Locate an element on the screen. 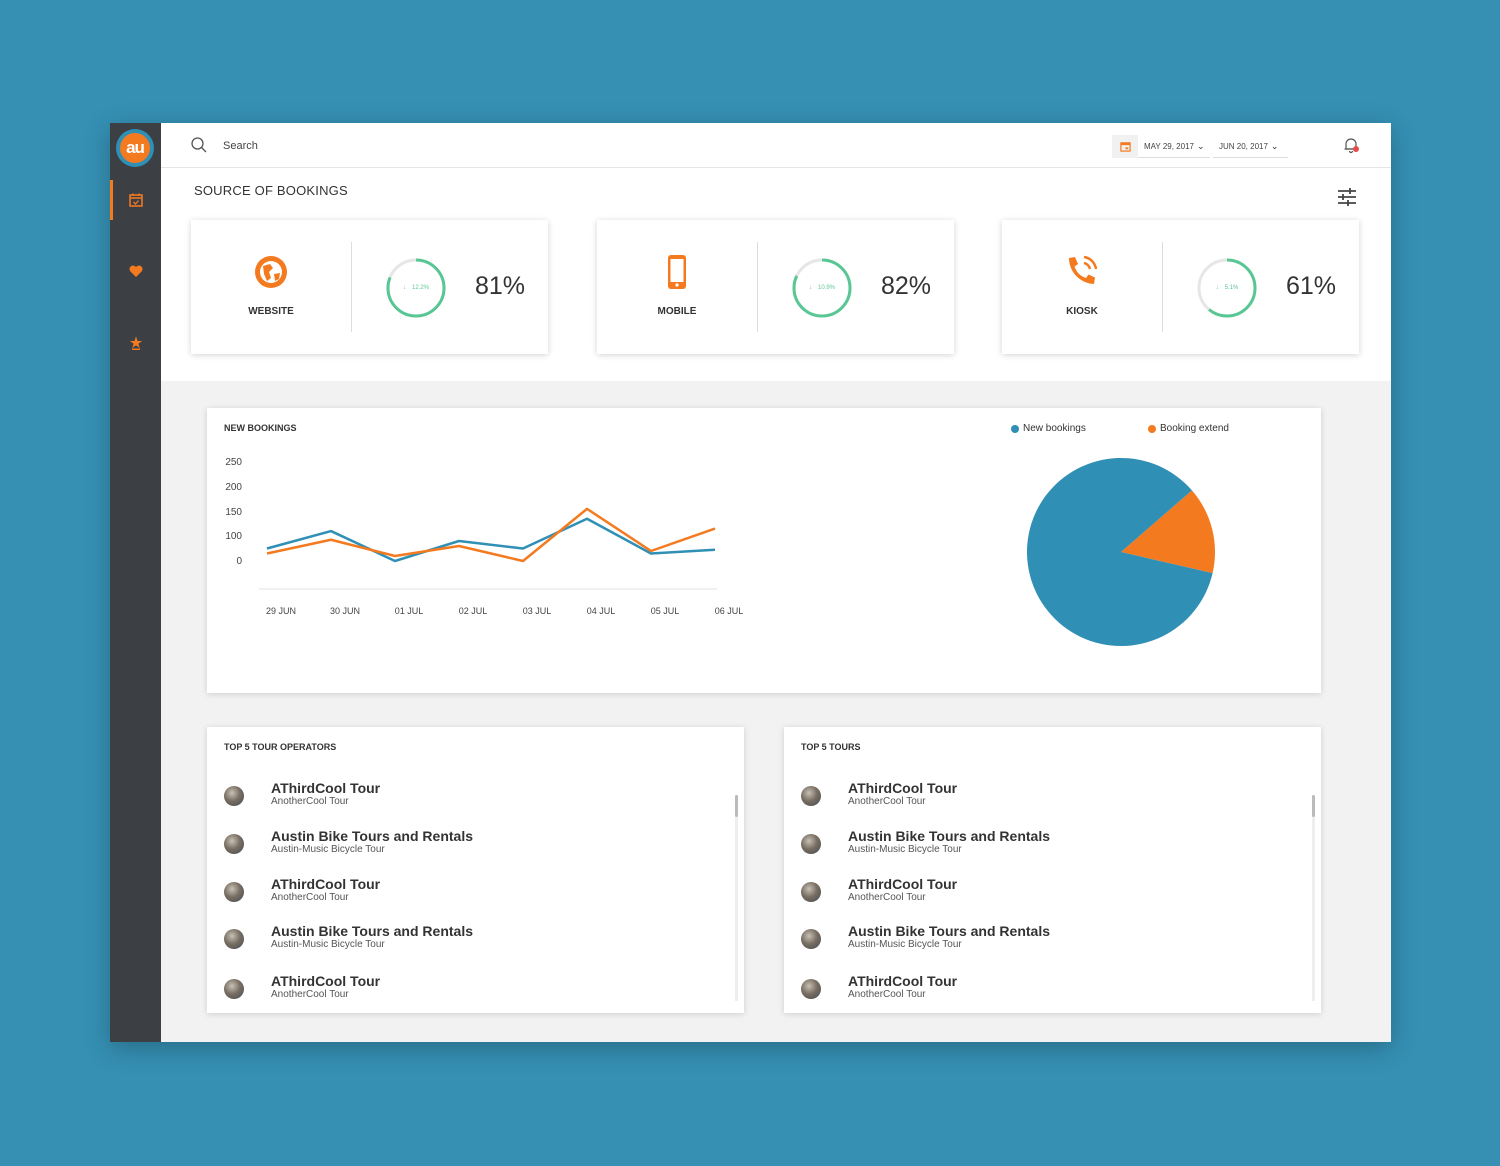 This screenshot has height=1166, width=1500. progress-ring: ↓ 12.2% is located at coordinates (416, 288).